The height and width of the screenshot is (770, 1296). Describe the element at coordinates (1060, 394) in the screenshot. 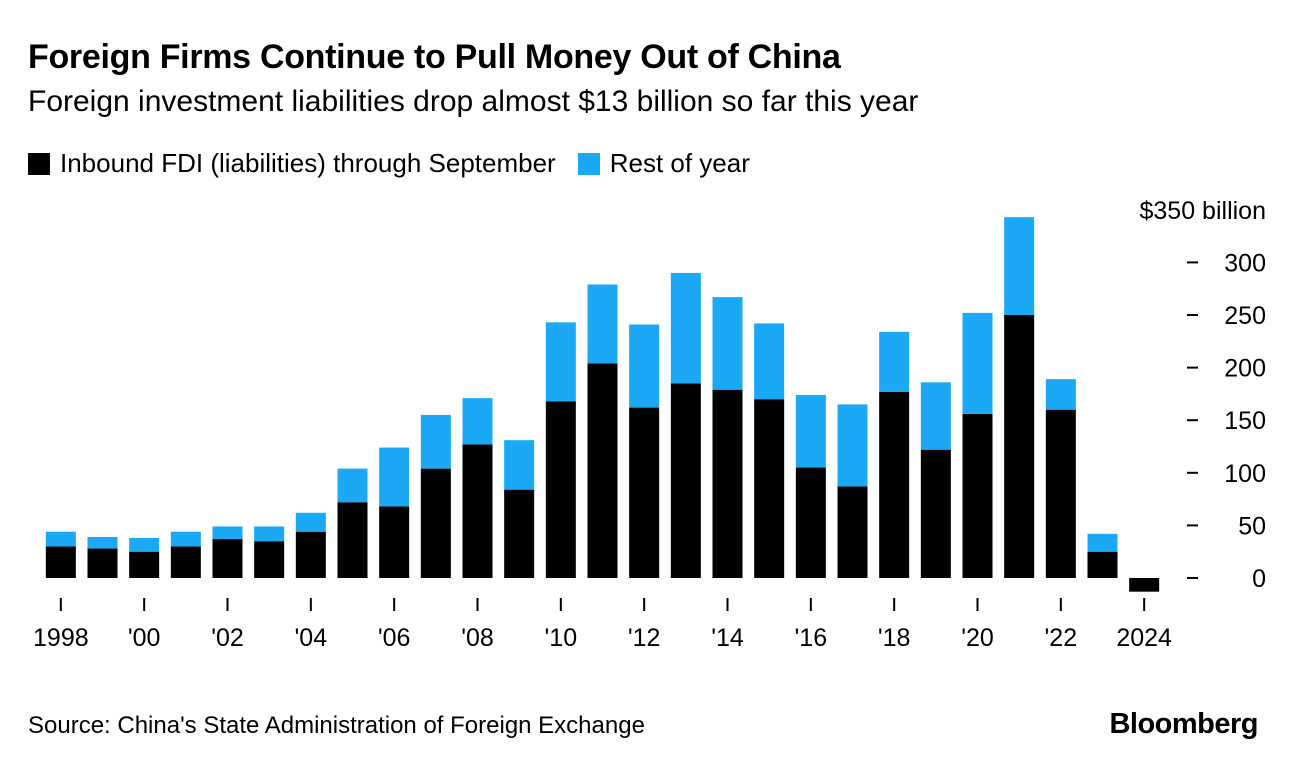

I see `bar-rest-of-year-2022` at that location.